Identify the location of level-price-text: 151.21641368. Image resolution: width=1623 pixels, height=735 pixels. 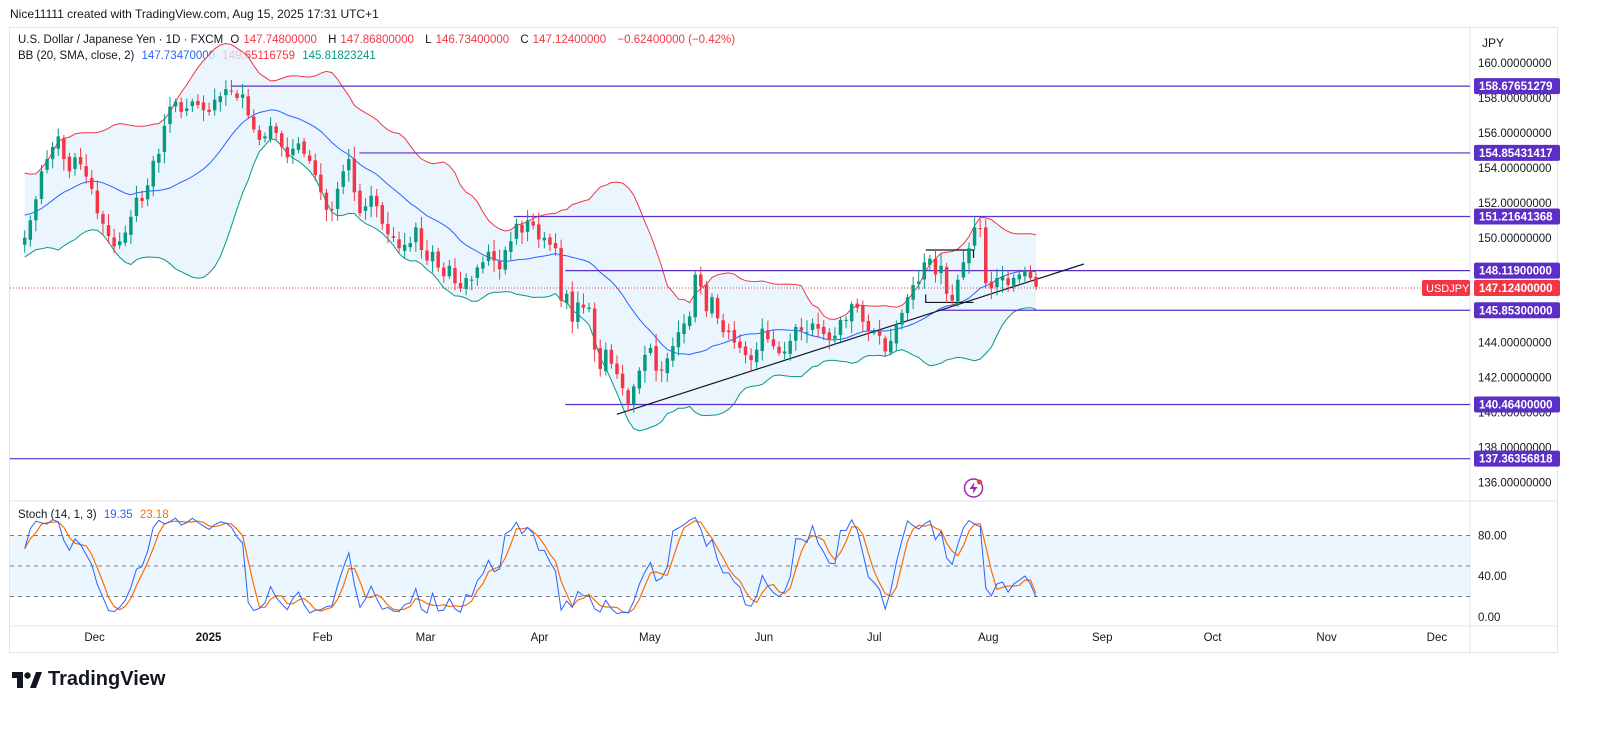
(1516, 218).